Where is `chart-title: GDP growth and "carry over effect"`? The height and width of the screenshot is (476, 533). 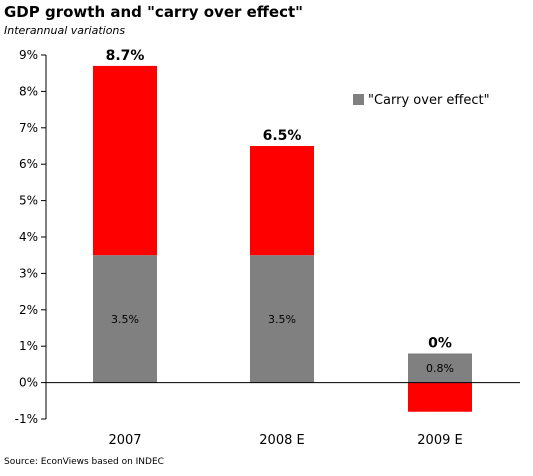 chart-title: GDP growth and "carry over effect" is located at coordinates (153, 12).